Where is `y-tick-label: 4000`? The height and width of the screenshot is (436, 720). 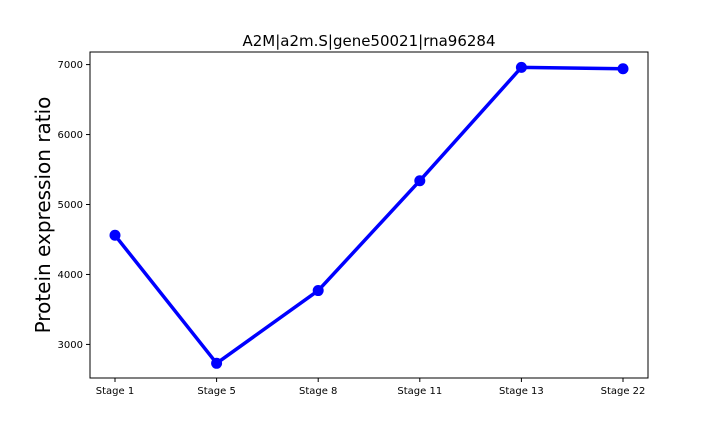
y-tick-label: 4000 is located at coordinates (70, 275).